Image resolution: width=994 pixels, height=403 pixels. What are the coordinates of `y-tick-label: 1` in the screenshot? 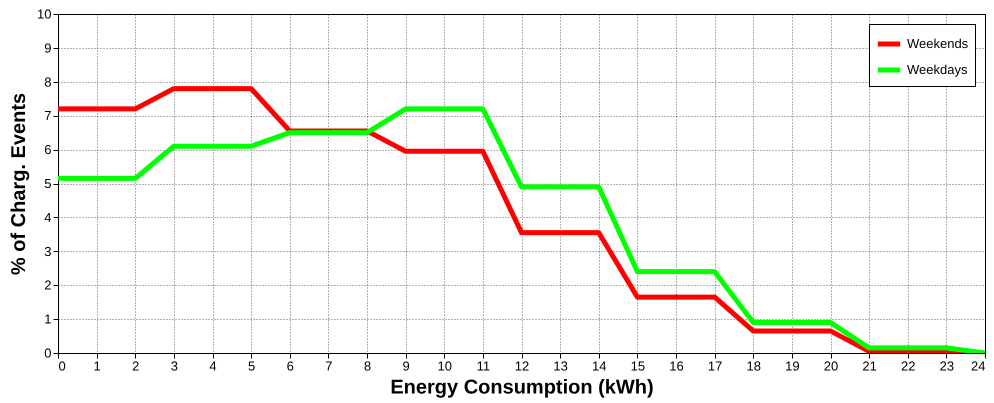 It's located at (48, 319).